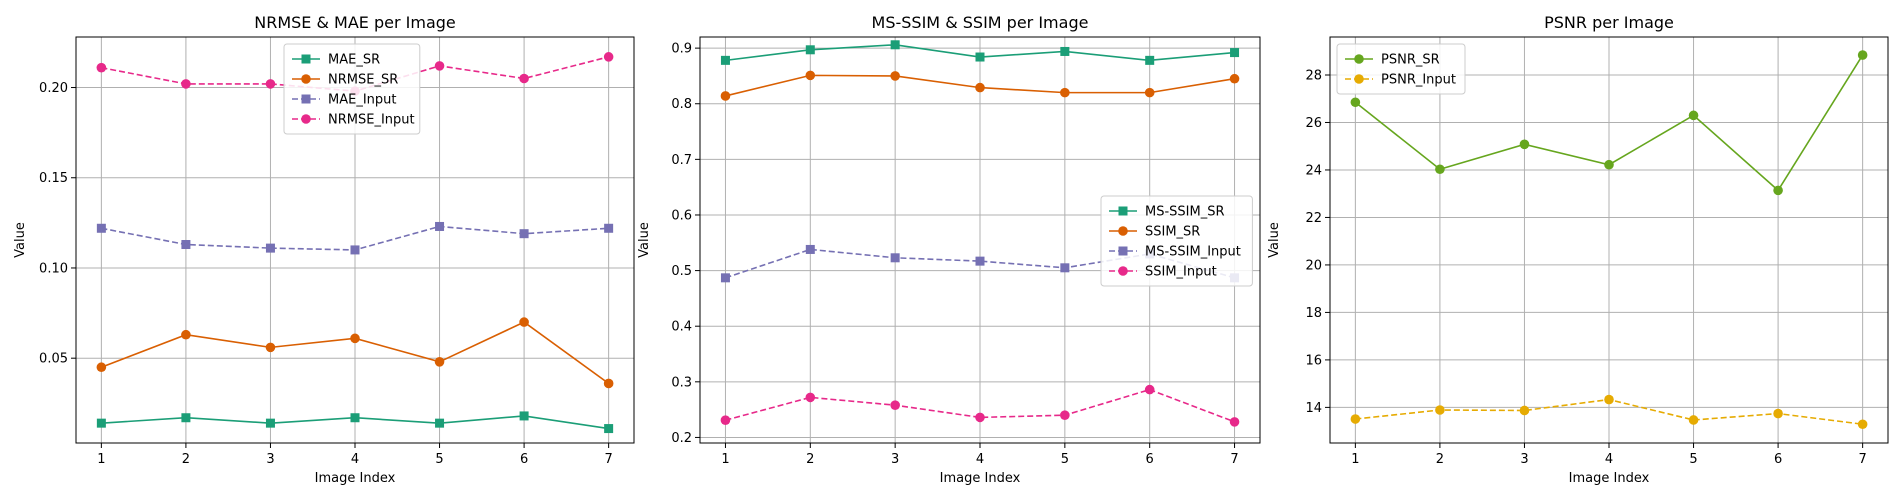 The height and width of the screenshot is (500, 1900). Describe the element at coordinates (810, 459) in the screenshot. I see `x-tick-label: 2` at that location.